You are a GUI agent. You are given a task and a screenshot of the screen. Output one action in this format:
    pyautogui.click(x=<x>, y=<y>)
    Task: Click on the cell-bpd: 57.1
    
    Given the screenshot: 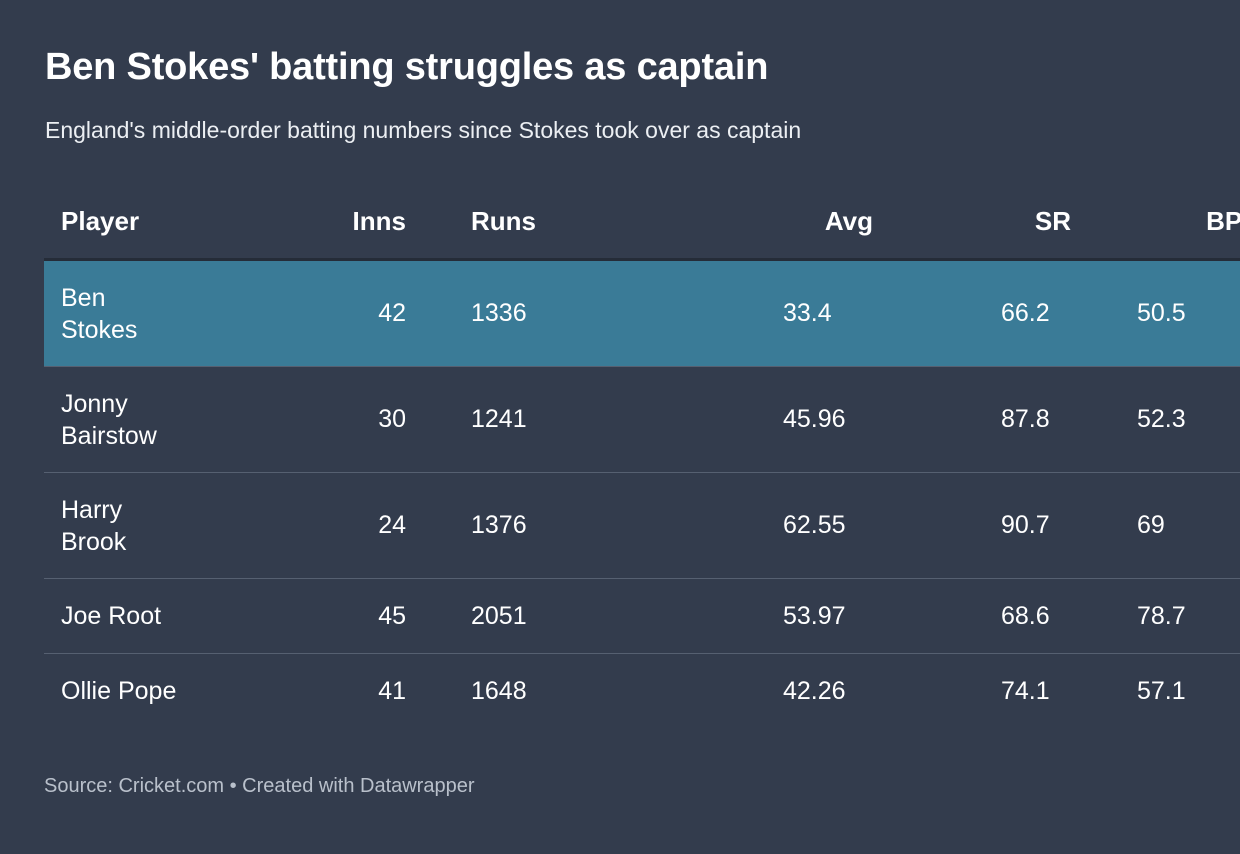 What is the action you would take?
    pyautogui.click(x=1161, y=690)
    